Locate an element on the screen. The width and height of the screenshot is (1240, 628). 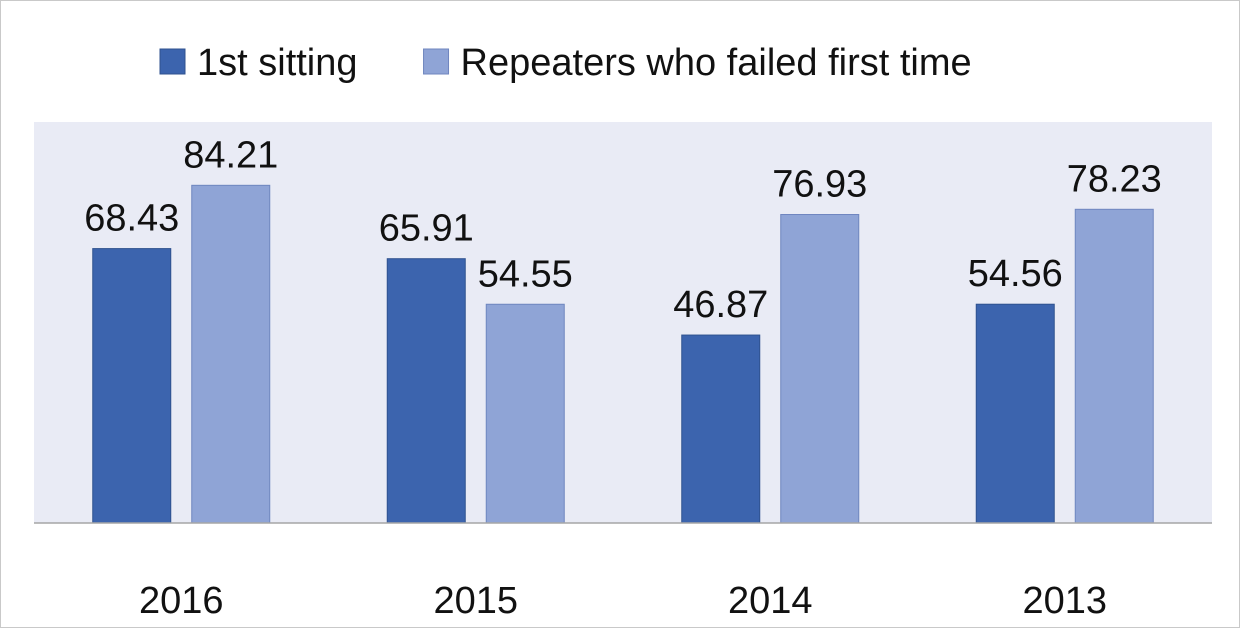
data-label: 78.23 is located at coordinates (1114, 179).